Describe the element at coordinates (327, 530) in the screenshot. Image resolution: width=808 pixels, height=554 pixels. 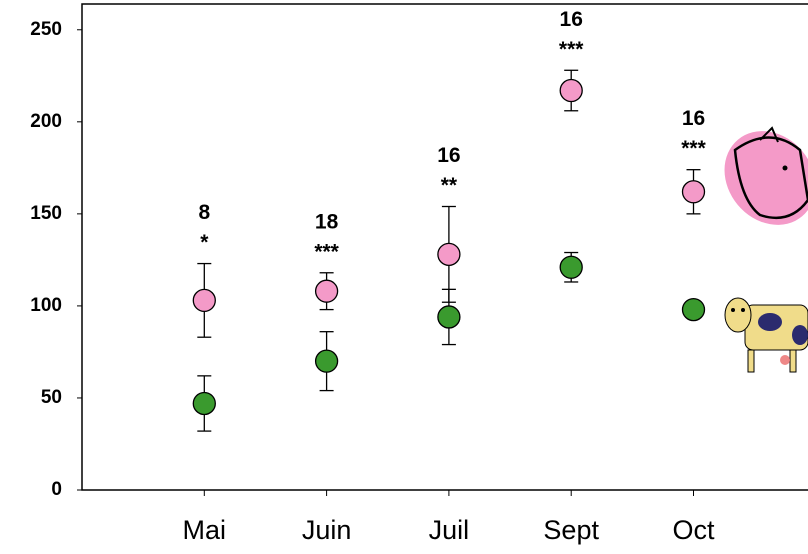
I see `x-tick-label: Juin` at that location.